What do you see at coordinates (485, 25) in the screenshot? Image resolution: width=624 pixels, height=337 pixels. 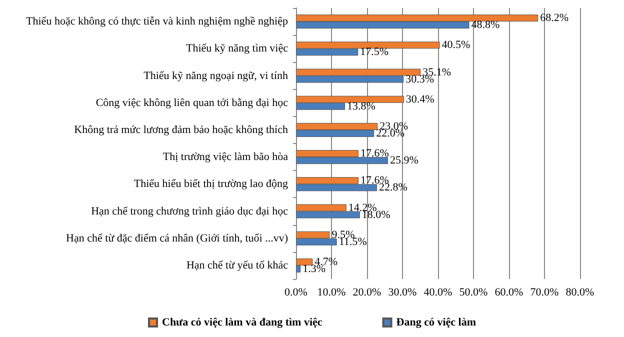 I see `data-label: 48.8%` at bounding box center [485, 25].